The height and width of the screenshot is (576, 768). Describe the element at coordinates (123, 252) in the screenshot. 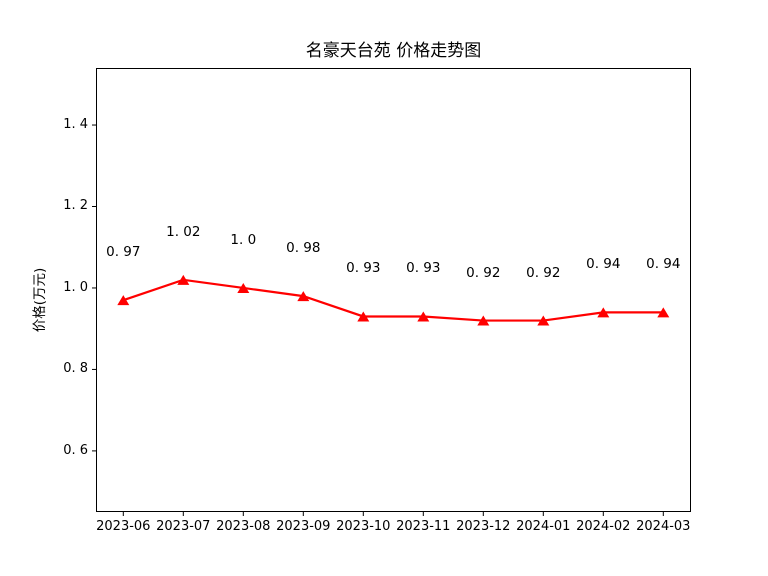

I see `point-label: 0. 97` at that location.